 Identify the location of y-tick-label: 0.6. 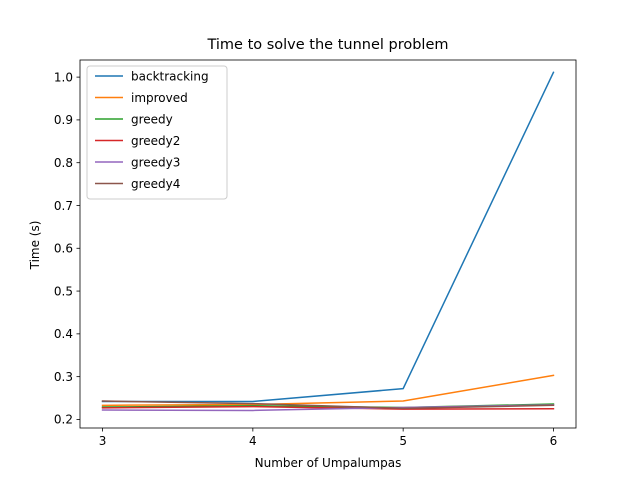
(63, 249).